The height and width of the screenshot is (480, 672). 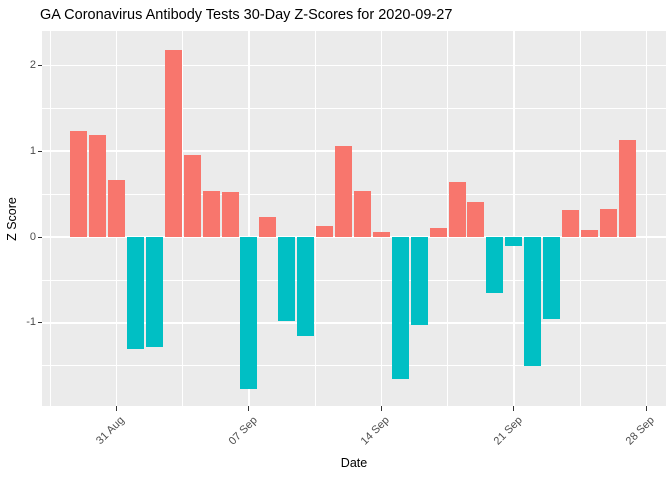 What do you see at coordinates (31, 322) in the screenshot?
I see `y-tick-label: -1` at bounding box center [31, 322].